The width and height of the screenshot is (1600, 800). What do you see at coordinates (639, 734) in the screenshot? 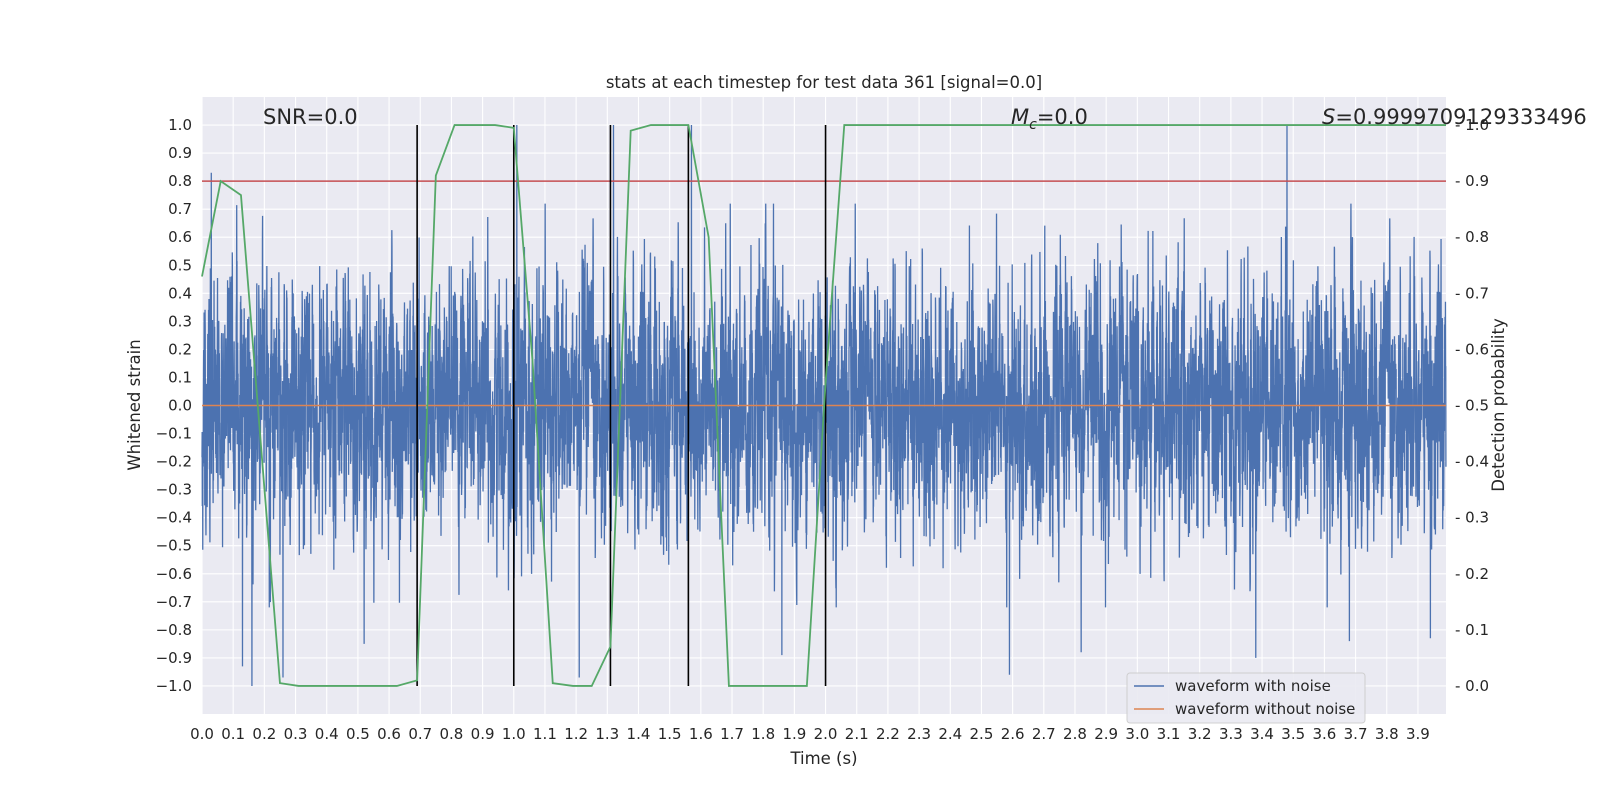
I see `x-tick-label: 1.4` at bounding box center [639, 734].